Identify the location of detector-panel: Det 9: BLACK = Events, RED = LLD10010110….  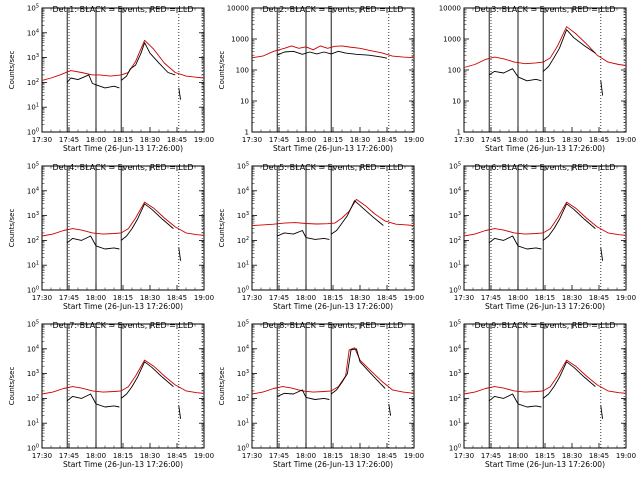
(542, 395).